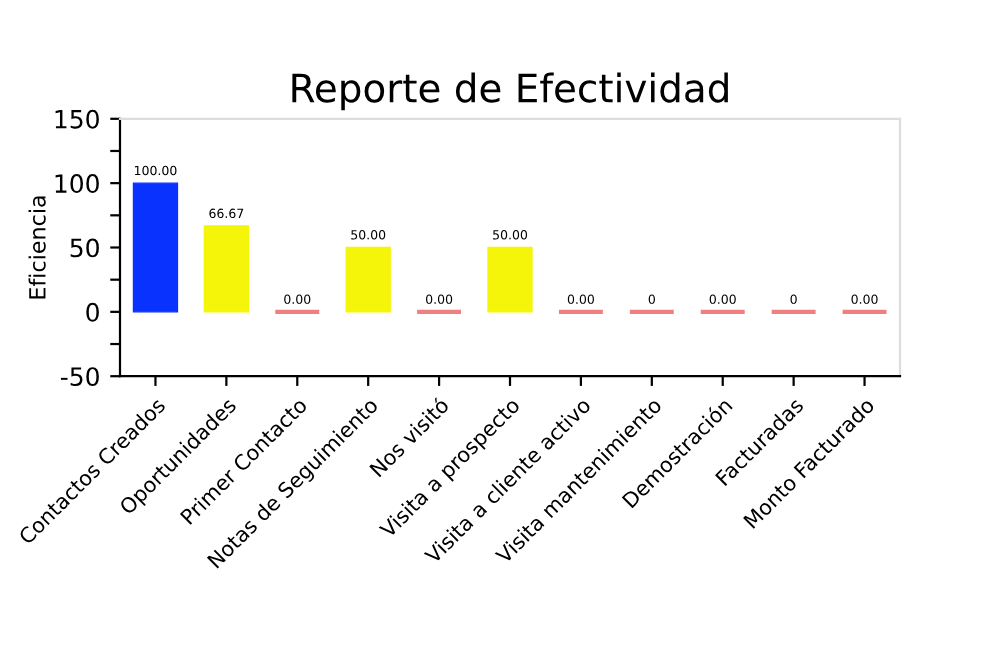  I want to click on y-tick-label: -50, so click(79, 377).